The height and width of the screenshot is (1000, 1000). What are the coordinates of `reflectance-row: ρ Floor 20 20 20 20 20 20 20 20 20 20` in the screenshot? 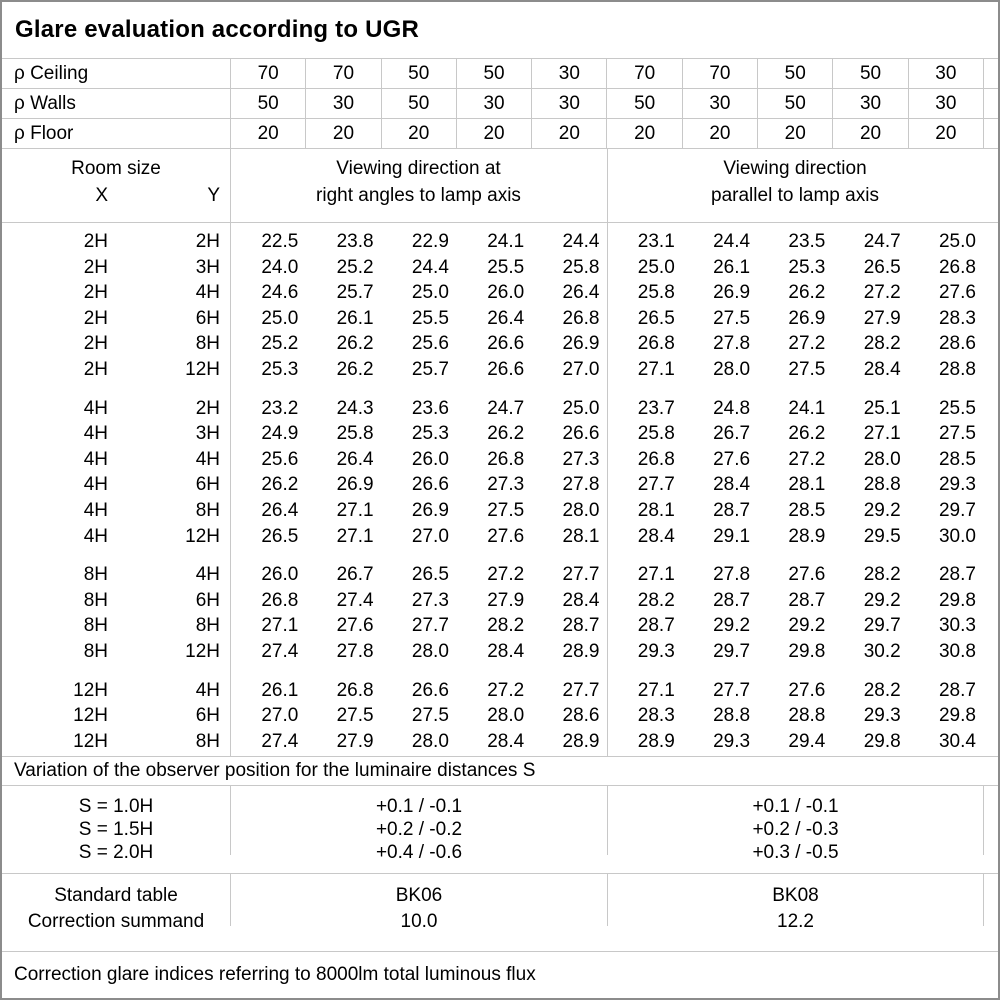 It's located at (500, 134).